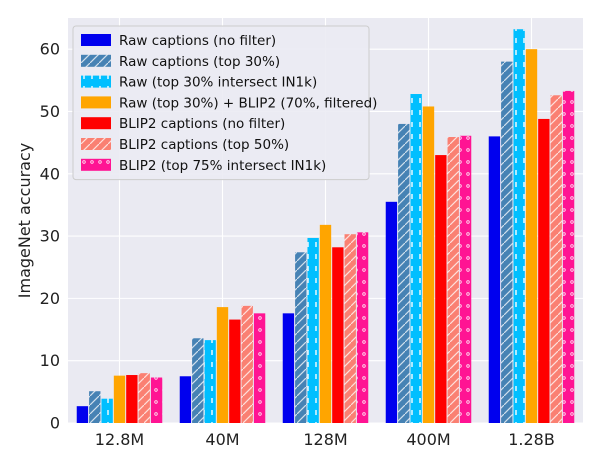 The width and height of the screenshot is (598, 465). What do you see at coordinates (50, 236) in the screenshot?
I see `y-tick-label: 30` at bounding box center [50, 236].